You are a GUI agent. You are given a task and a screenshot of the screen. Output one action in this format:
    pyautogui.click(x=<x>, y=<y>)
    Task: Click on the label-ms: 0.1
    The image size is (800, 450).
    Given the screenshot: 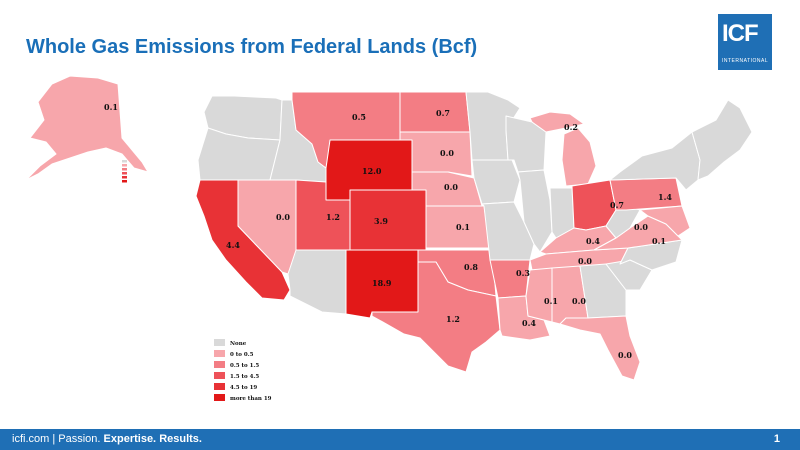 What is the action you would take?
    pyautogui.click(x=551, y=301)
    